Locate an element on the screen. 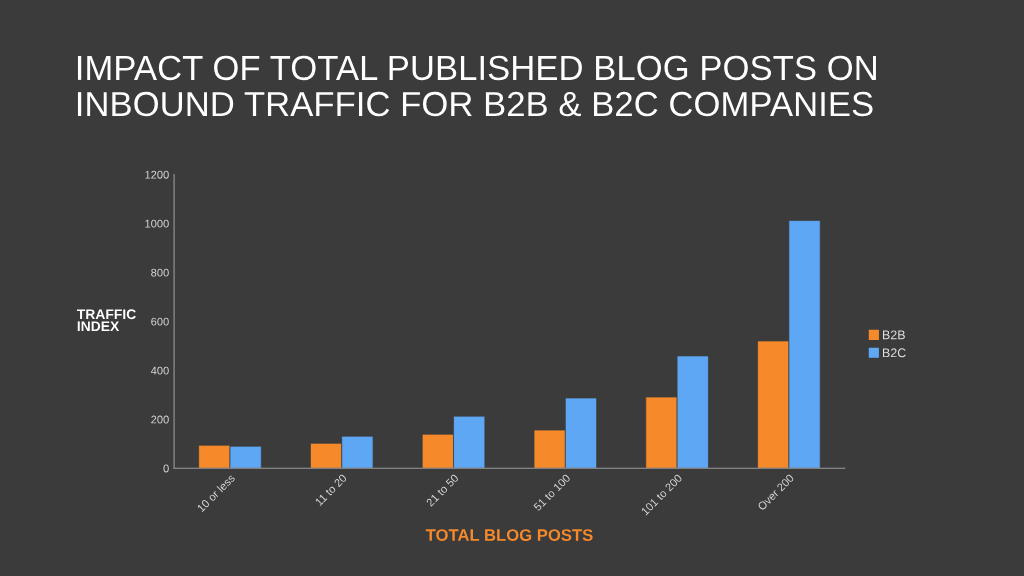  legend-label: B2B is located at coordinates (893, 335).